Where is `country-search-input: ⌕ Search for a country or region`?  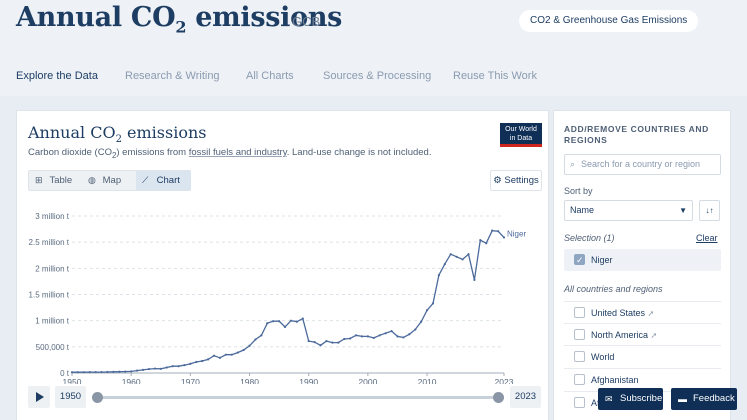
country-search-input: ⌕ Search for a country or region is located at coordinates (642, 164).